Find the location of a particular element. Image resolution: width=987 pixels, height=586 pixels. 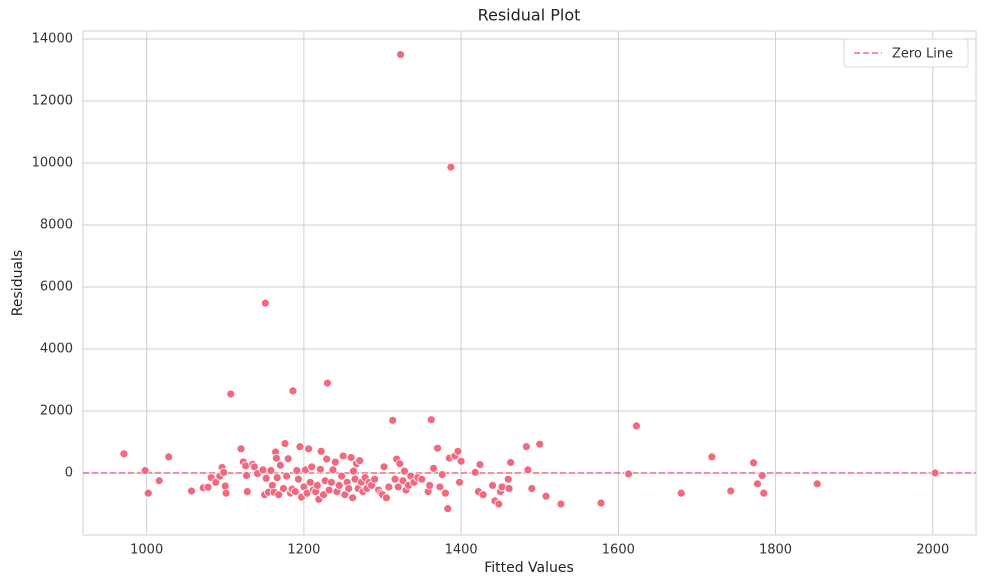

y-tick-label: 2000 is located at coordinates (56, 411).